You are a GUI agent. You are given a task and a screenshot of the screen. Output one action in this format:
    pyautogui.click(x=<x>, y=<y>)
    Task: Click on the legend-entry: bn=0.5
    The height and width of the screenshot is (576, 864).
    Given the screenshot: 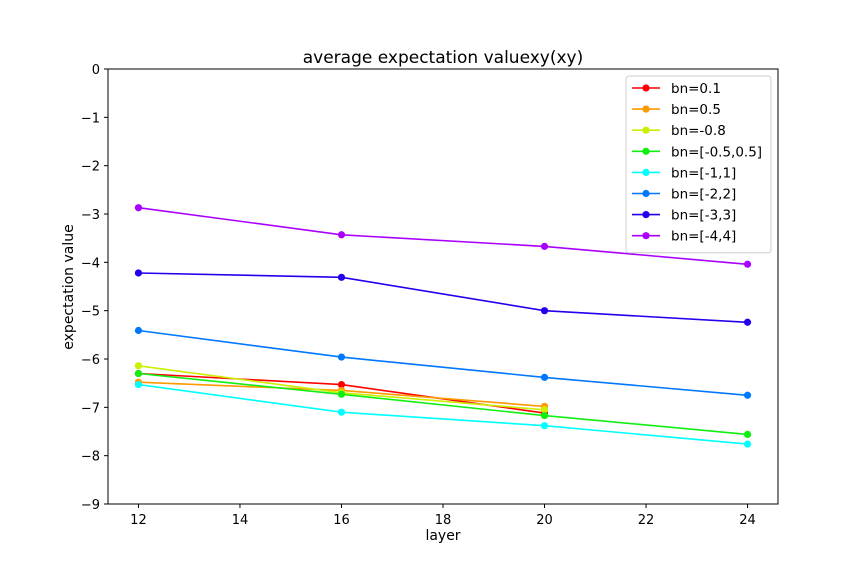 What is the action you would take?
    pyautogui.click(x=676, y=110)
    